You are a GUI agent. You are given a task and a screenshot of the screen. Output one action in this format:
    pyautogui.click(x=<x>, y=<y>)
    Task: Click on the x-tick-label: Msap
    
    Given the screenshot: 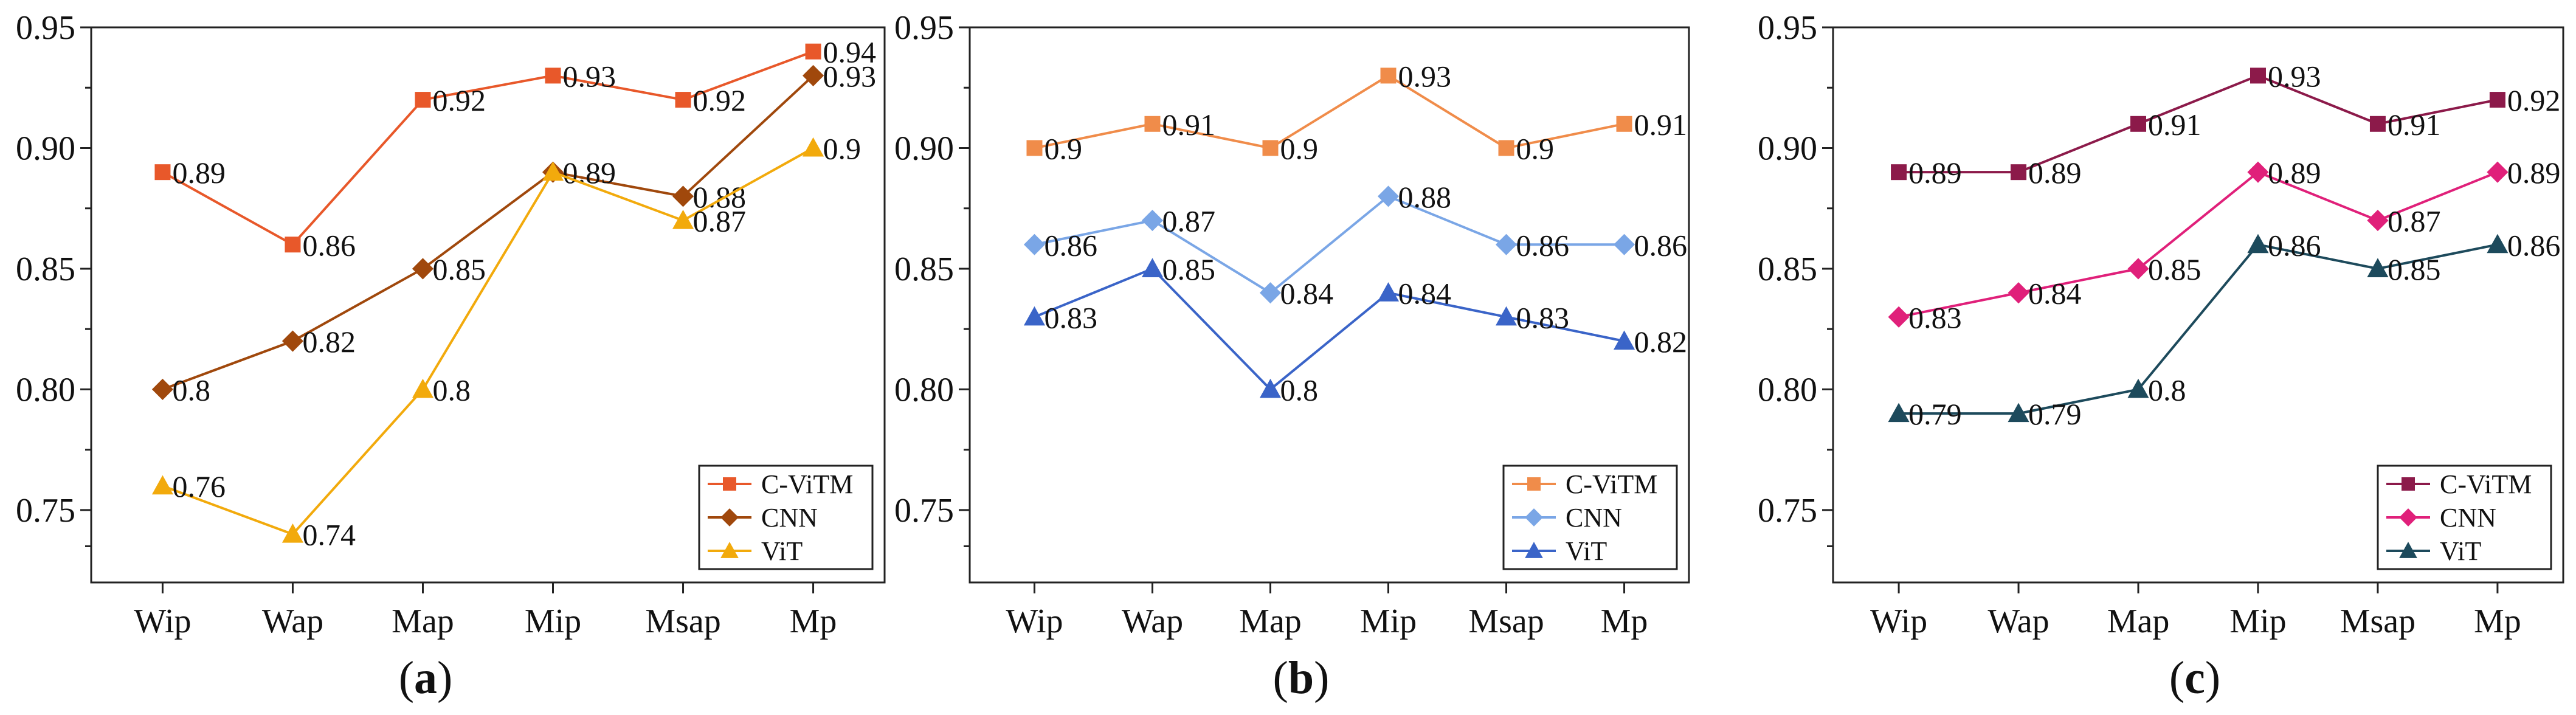 What is the action you would take?
    pyautogui.click(x=2377, y=621)
    